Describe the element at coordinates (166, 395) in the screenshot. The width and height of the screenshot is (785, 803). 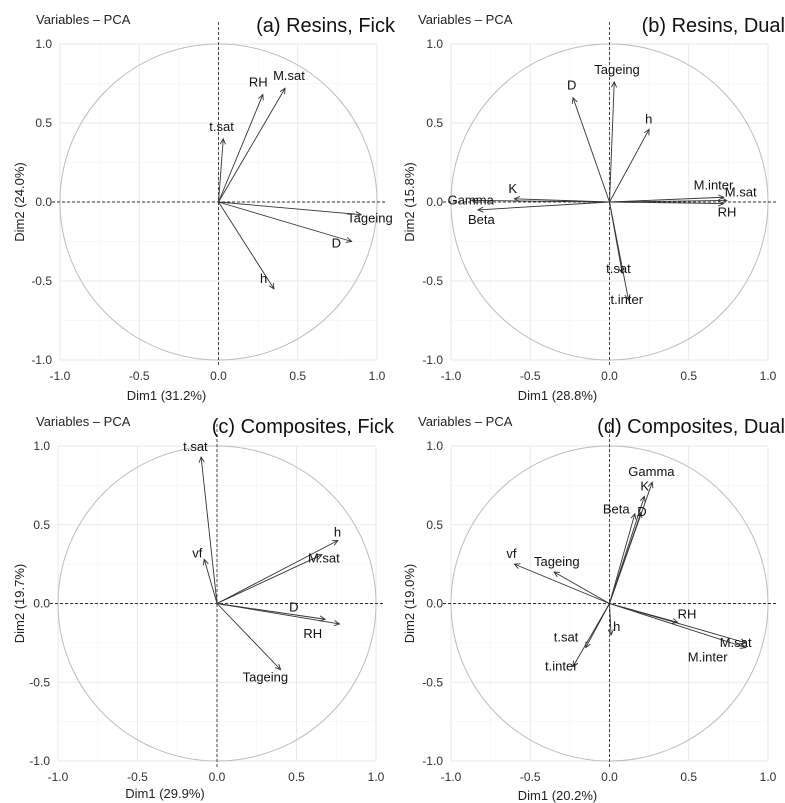
I see `x-axis-label: Dim1 (31.2%)` at that location.